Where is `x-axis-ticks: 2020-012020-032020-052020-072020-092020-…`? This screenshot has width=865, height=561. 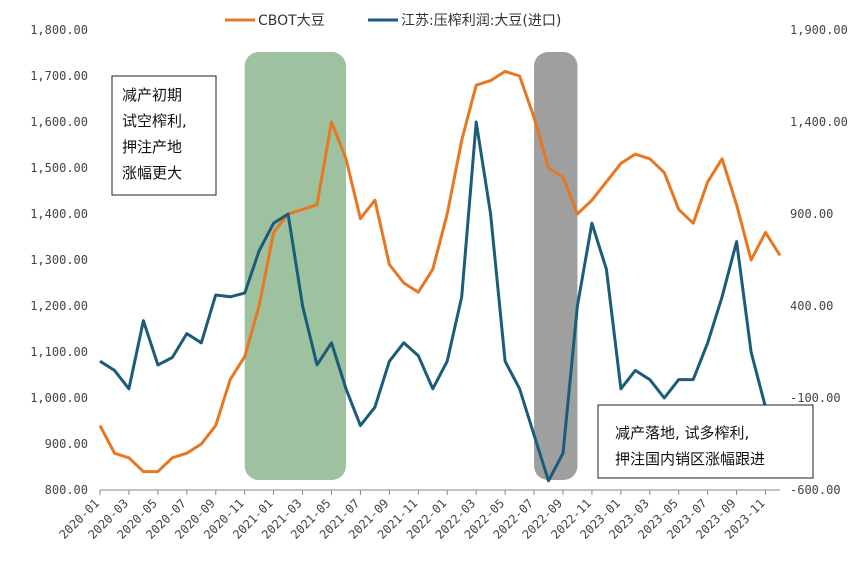 x-axis-ticks: 2020-012020-032020-052020-072020-092020-… is located at coordinates (412, 516).